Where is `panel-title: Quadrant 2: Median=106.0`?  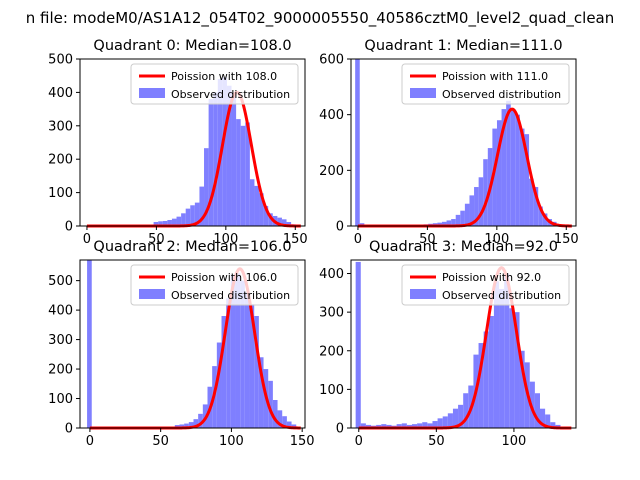
panel-title: Quadrant 2: Median=106.0 is located at coordinates (192, 247).